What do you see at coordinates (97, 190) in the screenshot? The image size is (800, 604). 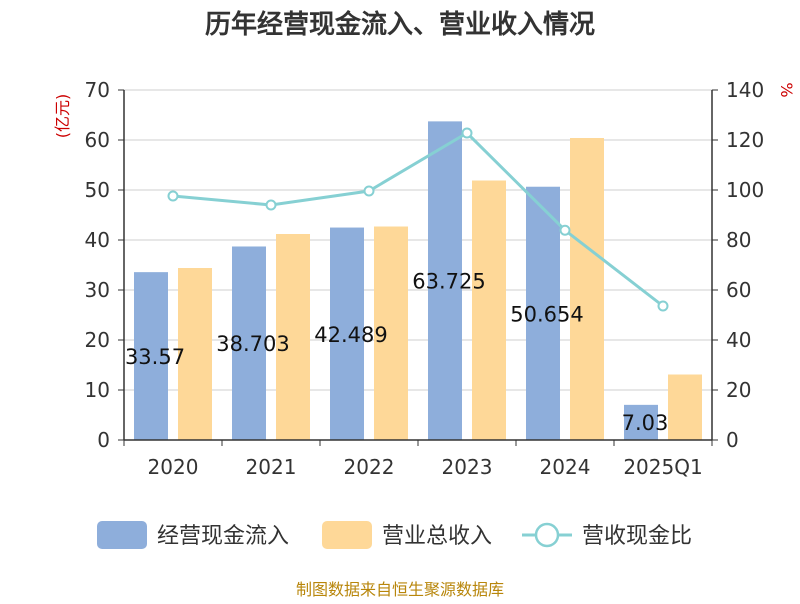 I see `left-tick-label: 50` at bounding box center [97, 190].